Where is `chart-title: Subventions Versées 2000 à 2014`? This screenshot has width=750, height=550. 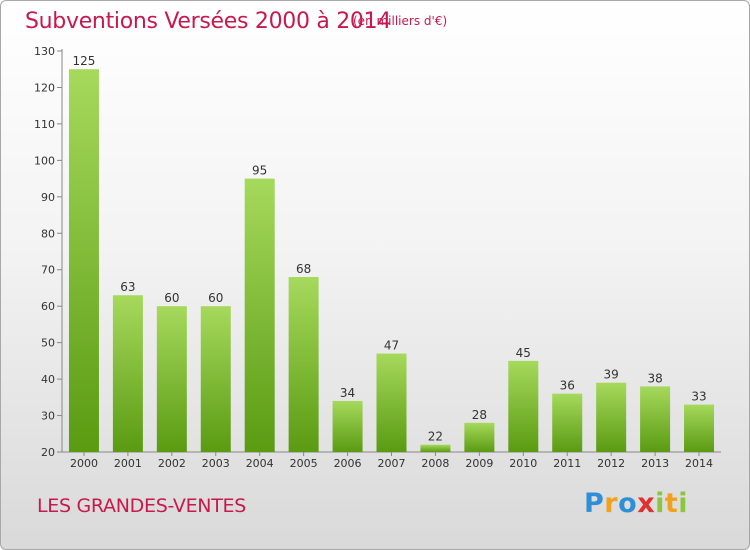
chart-title: Subventions Versées 2000 à 2014 is located at coordinates (208, 21).